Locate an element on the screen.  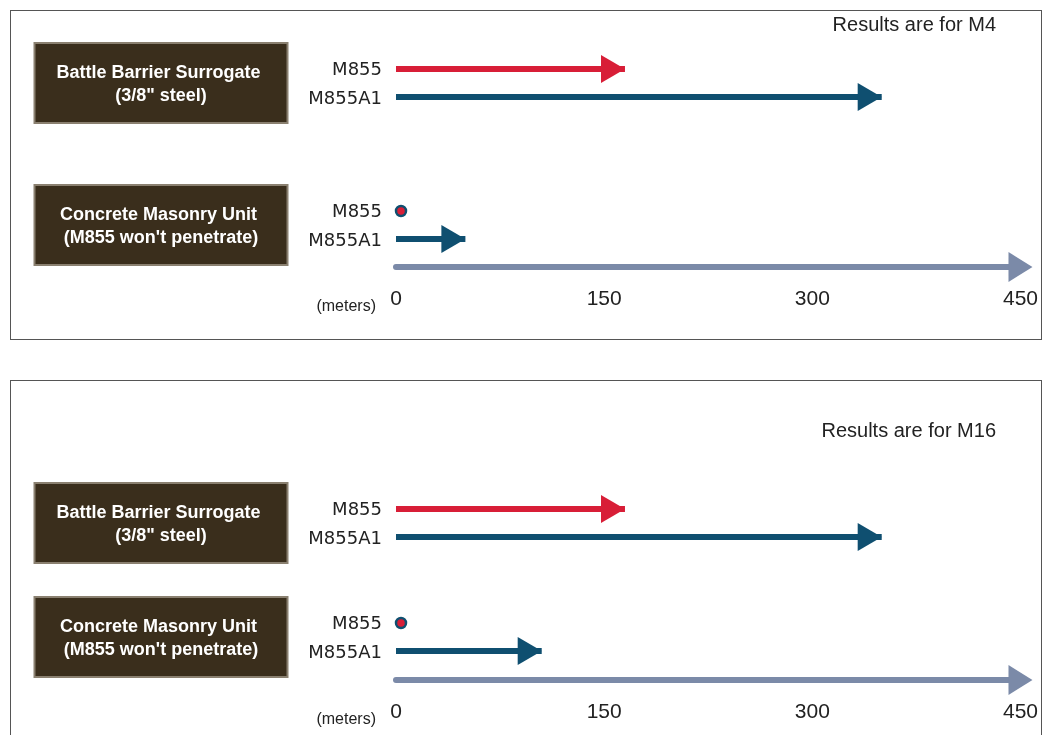
chart-subtitle: Results are for M16 is located at coordinates (908, 430).